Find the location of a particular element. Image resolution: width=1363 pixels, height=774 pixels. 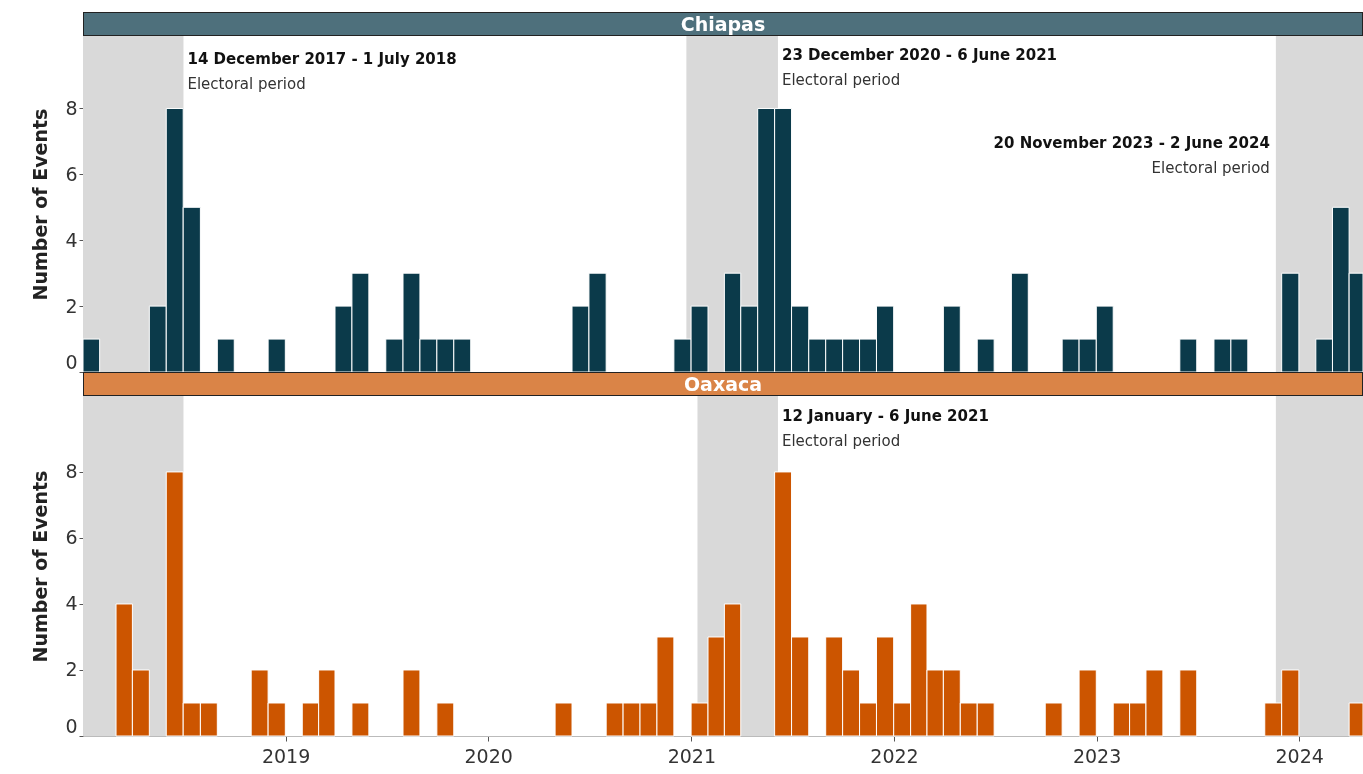

x-tick-label: 2023 is located at coordinates (1097, 755).